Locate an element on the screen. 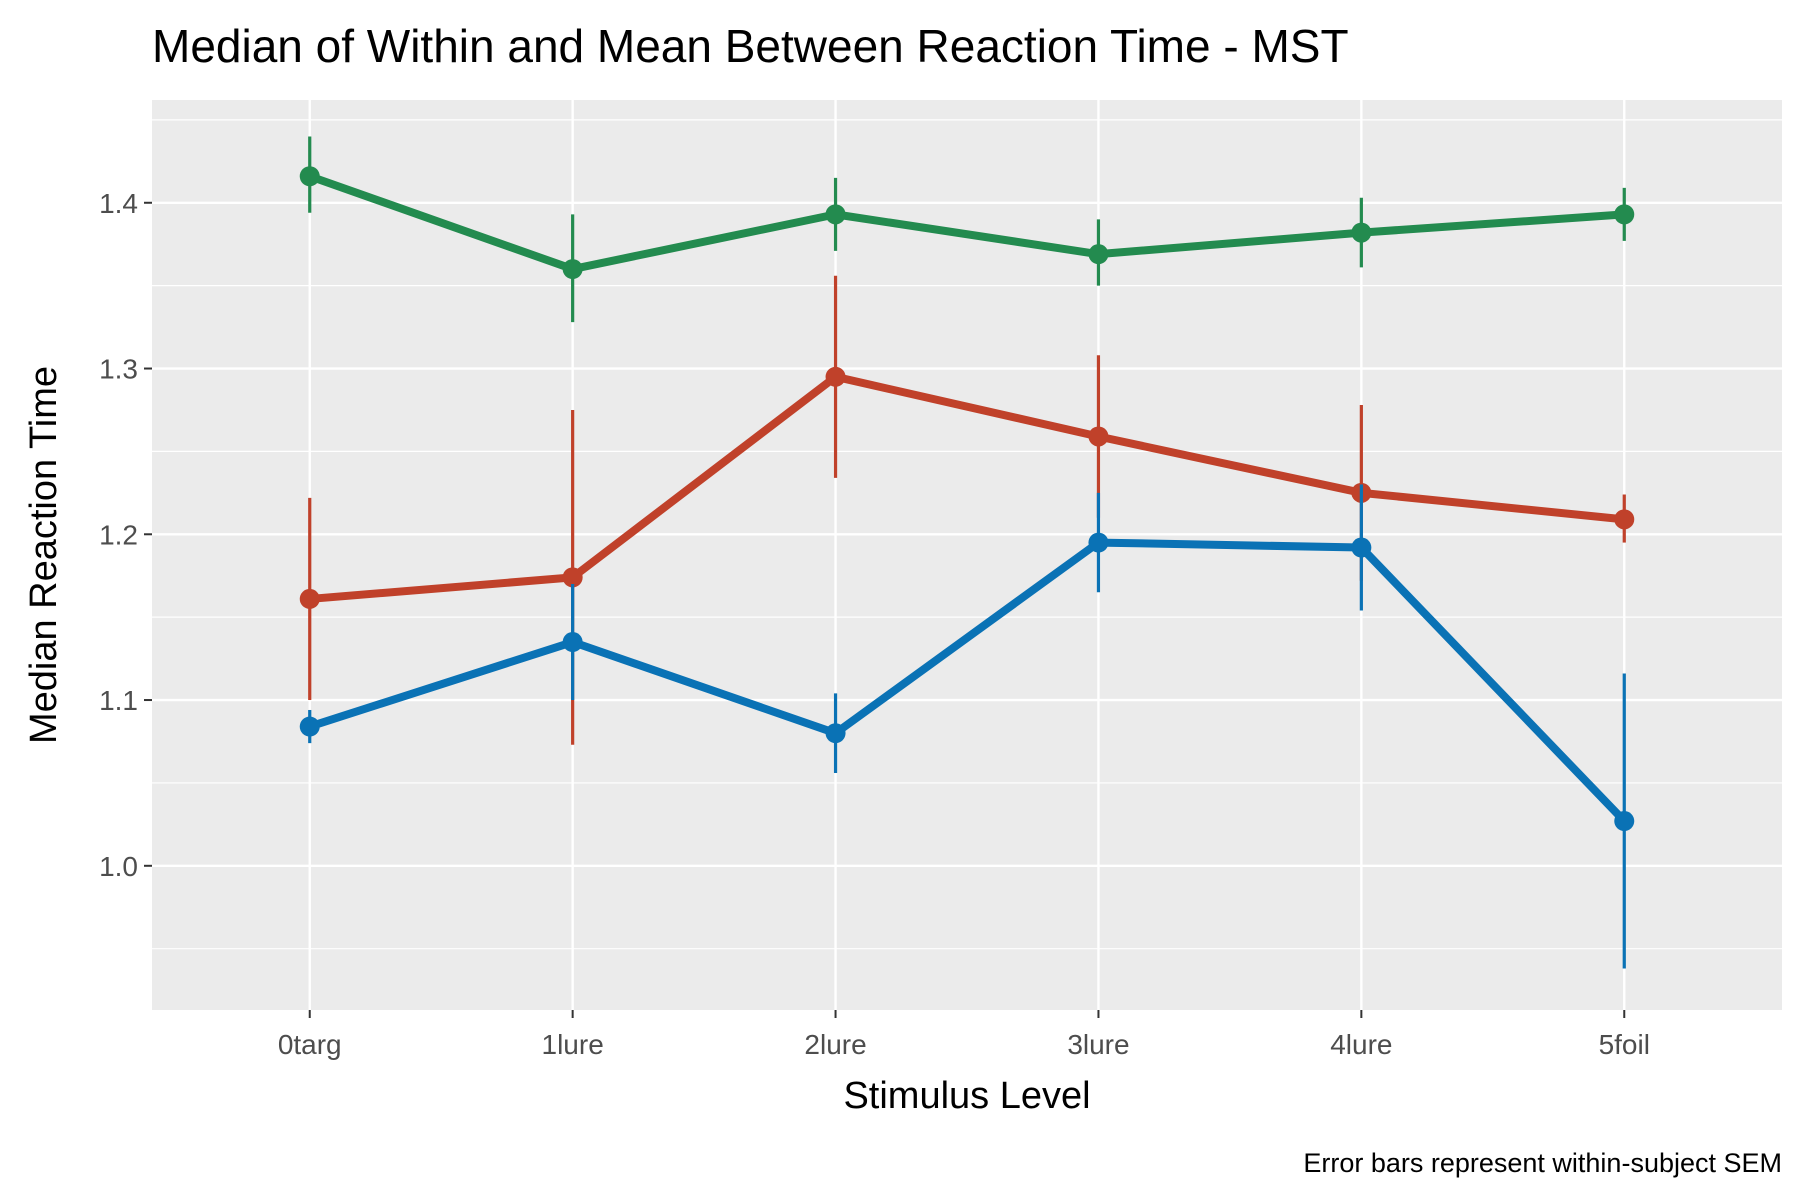 Image resolution: width=1800 pixels, height=1200 pixels. x-tick-label: 2lure is located at coordinates (835, 1044).